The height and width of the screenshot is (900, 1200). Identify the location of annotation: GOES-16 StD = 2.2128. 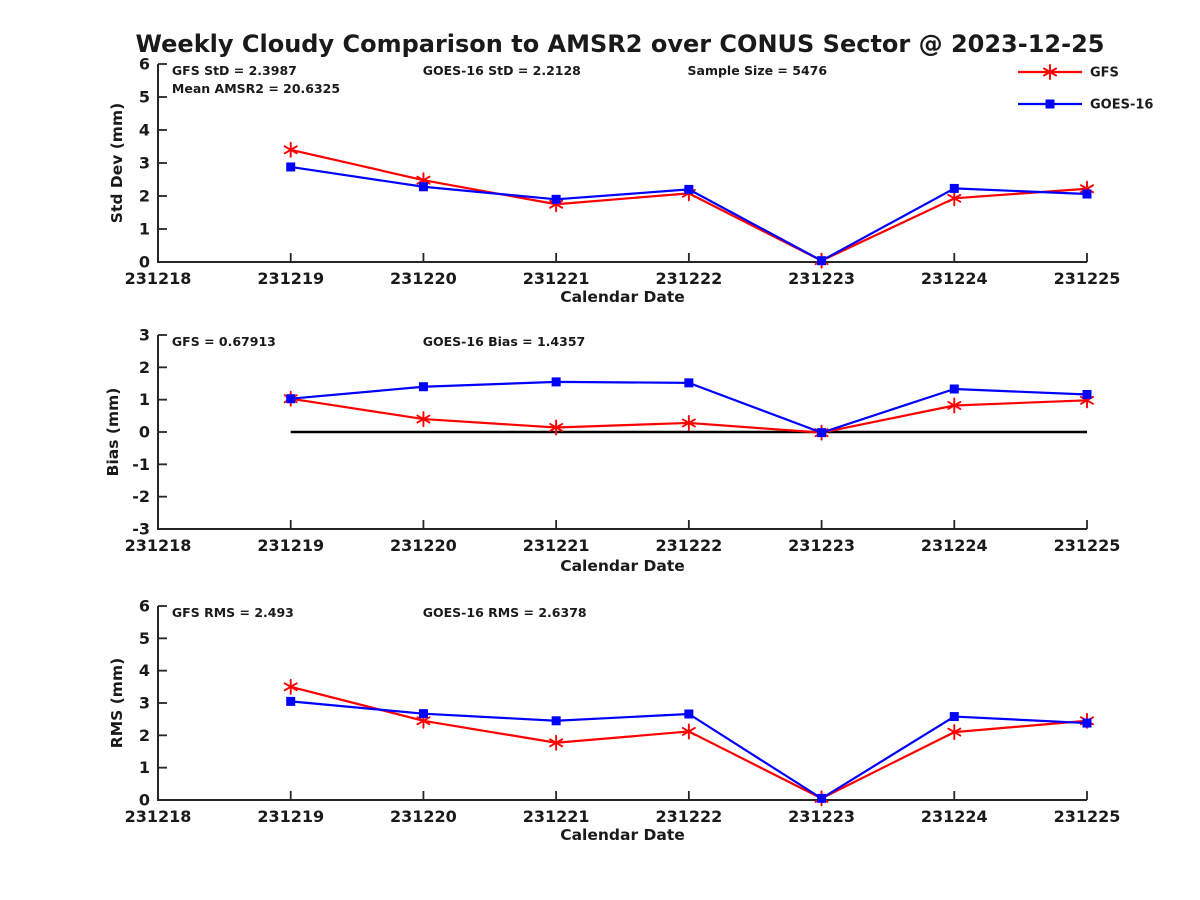
(502, 70).